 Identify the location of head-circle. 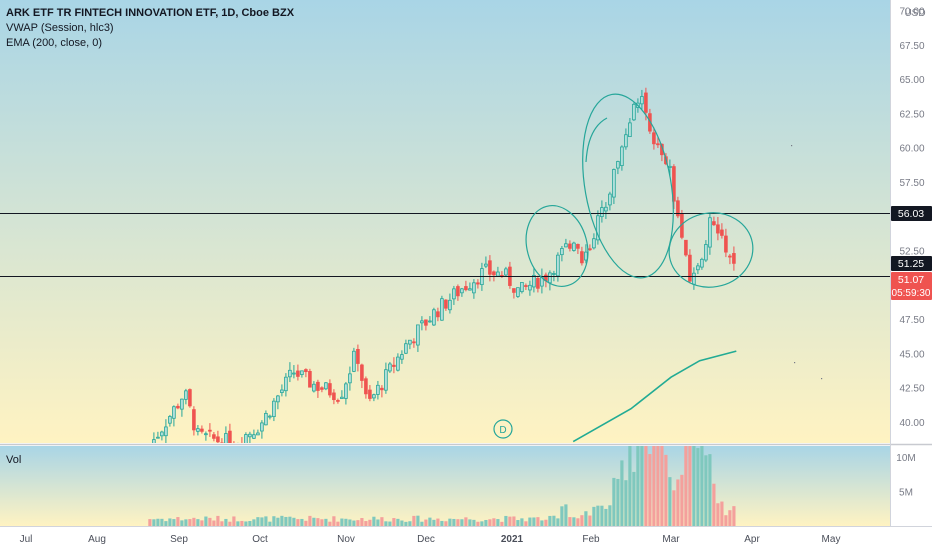
(628, 186).